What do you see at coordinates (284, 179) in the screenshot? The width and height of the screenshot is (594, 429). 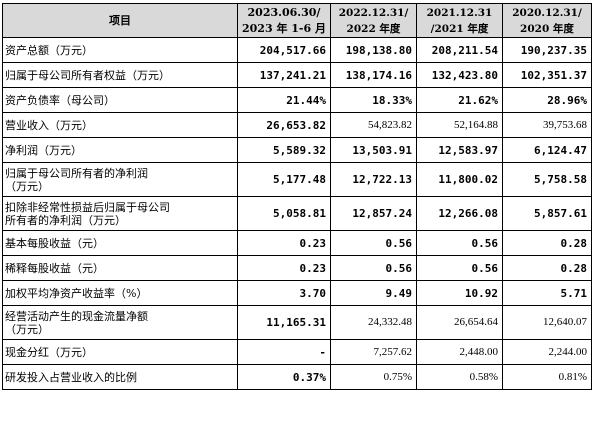 I see `value-cell: 5,177.48` at bounding box center [284, 179].